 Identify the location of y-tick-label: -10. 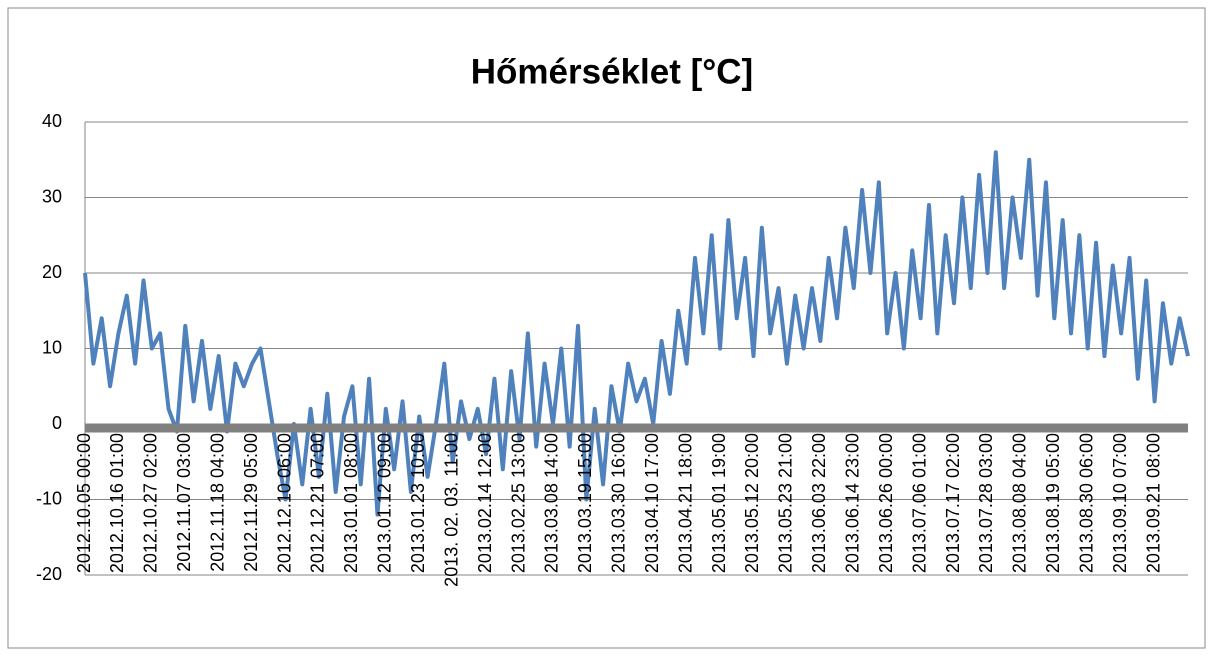
(49, 498).